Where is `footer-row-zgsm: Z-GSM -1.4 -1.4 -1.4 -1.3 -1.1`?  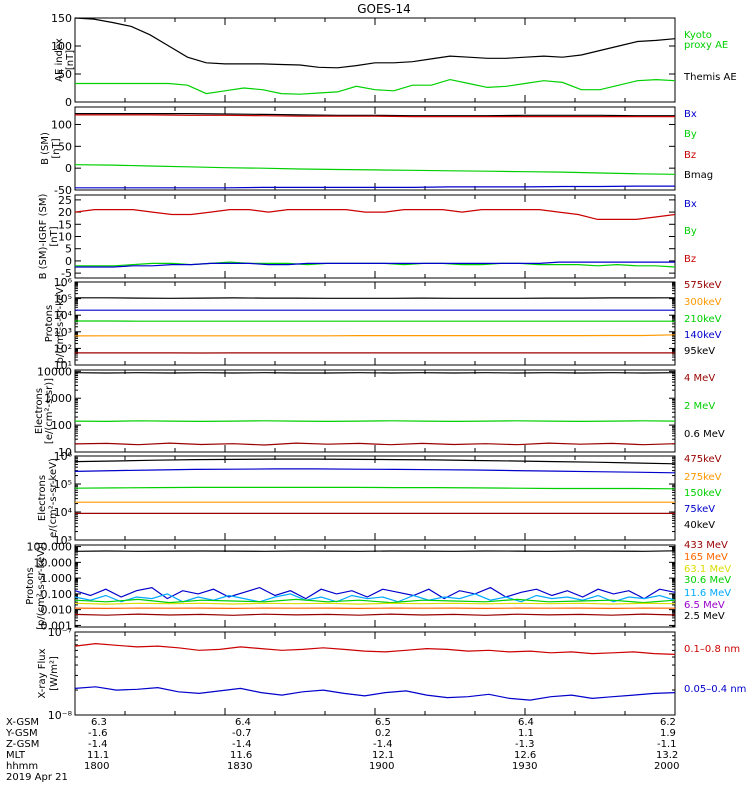 footer-row-zgsm: Z-GSM -1.4 -1.4 -1.4 -1.3 -1.1 is located at coordinates (375, 744).